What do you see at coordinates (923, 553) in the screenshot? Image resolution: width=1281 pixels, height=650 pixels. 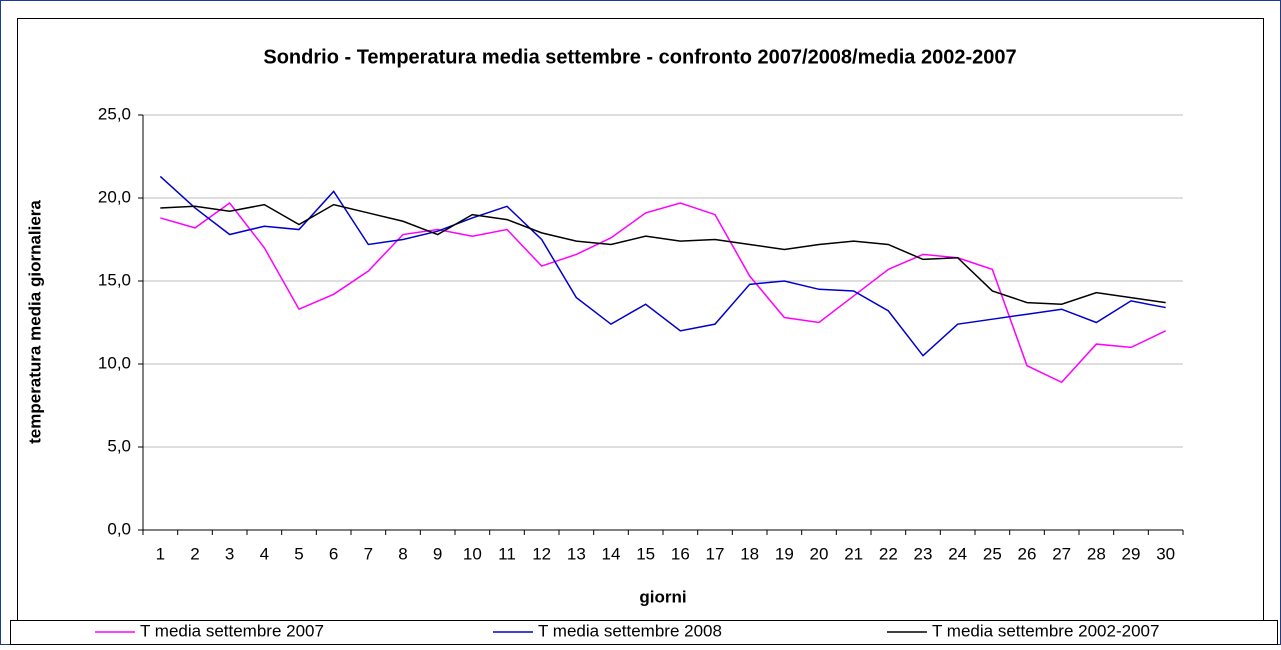 I see `x-tick-label: 23` at bounding box center [923, 553].